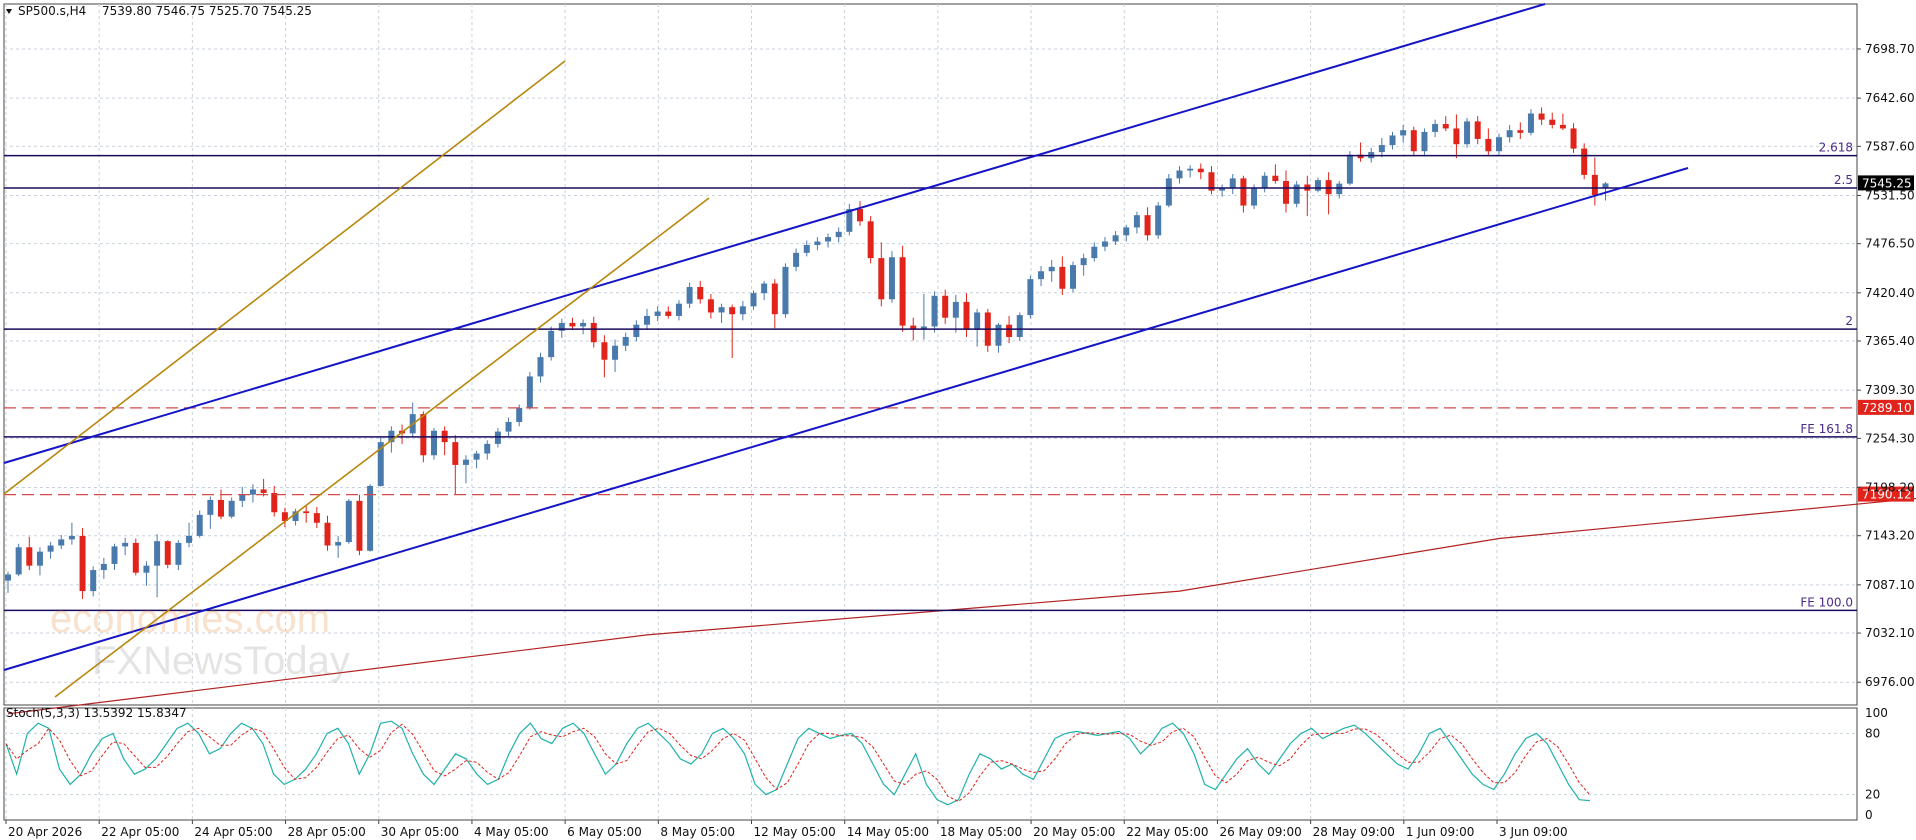  I want to click on time-tick-label: 20 Apr 2026, so click(45, 832).